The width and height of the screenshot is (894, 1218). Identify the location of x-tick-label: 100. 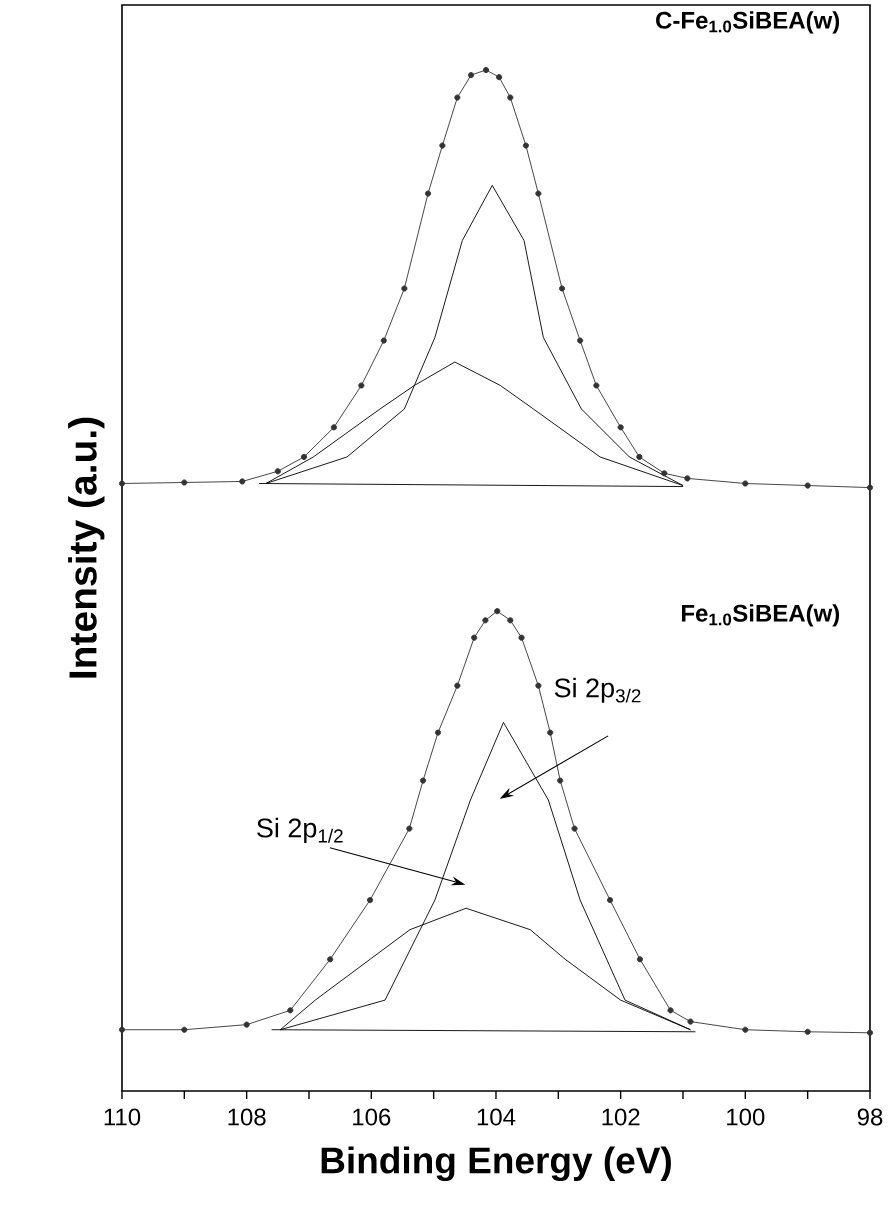
(746, 1117).